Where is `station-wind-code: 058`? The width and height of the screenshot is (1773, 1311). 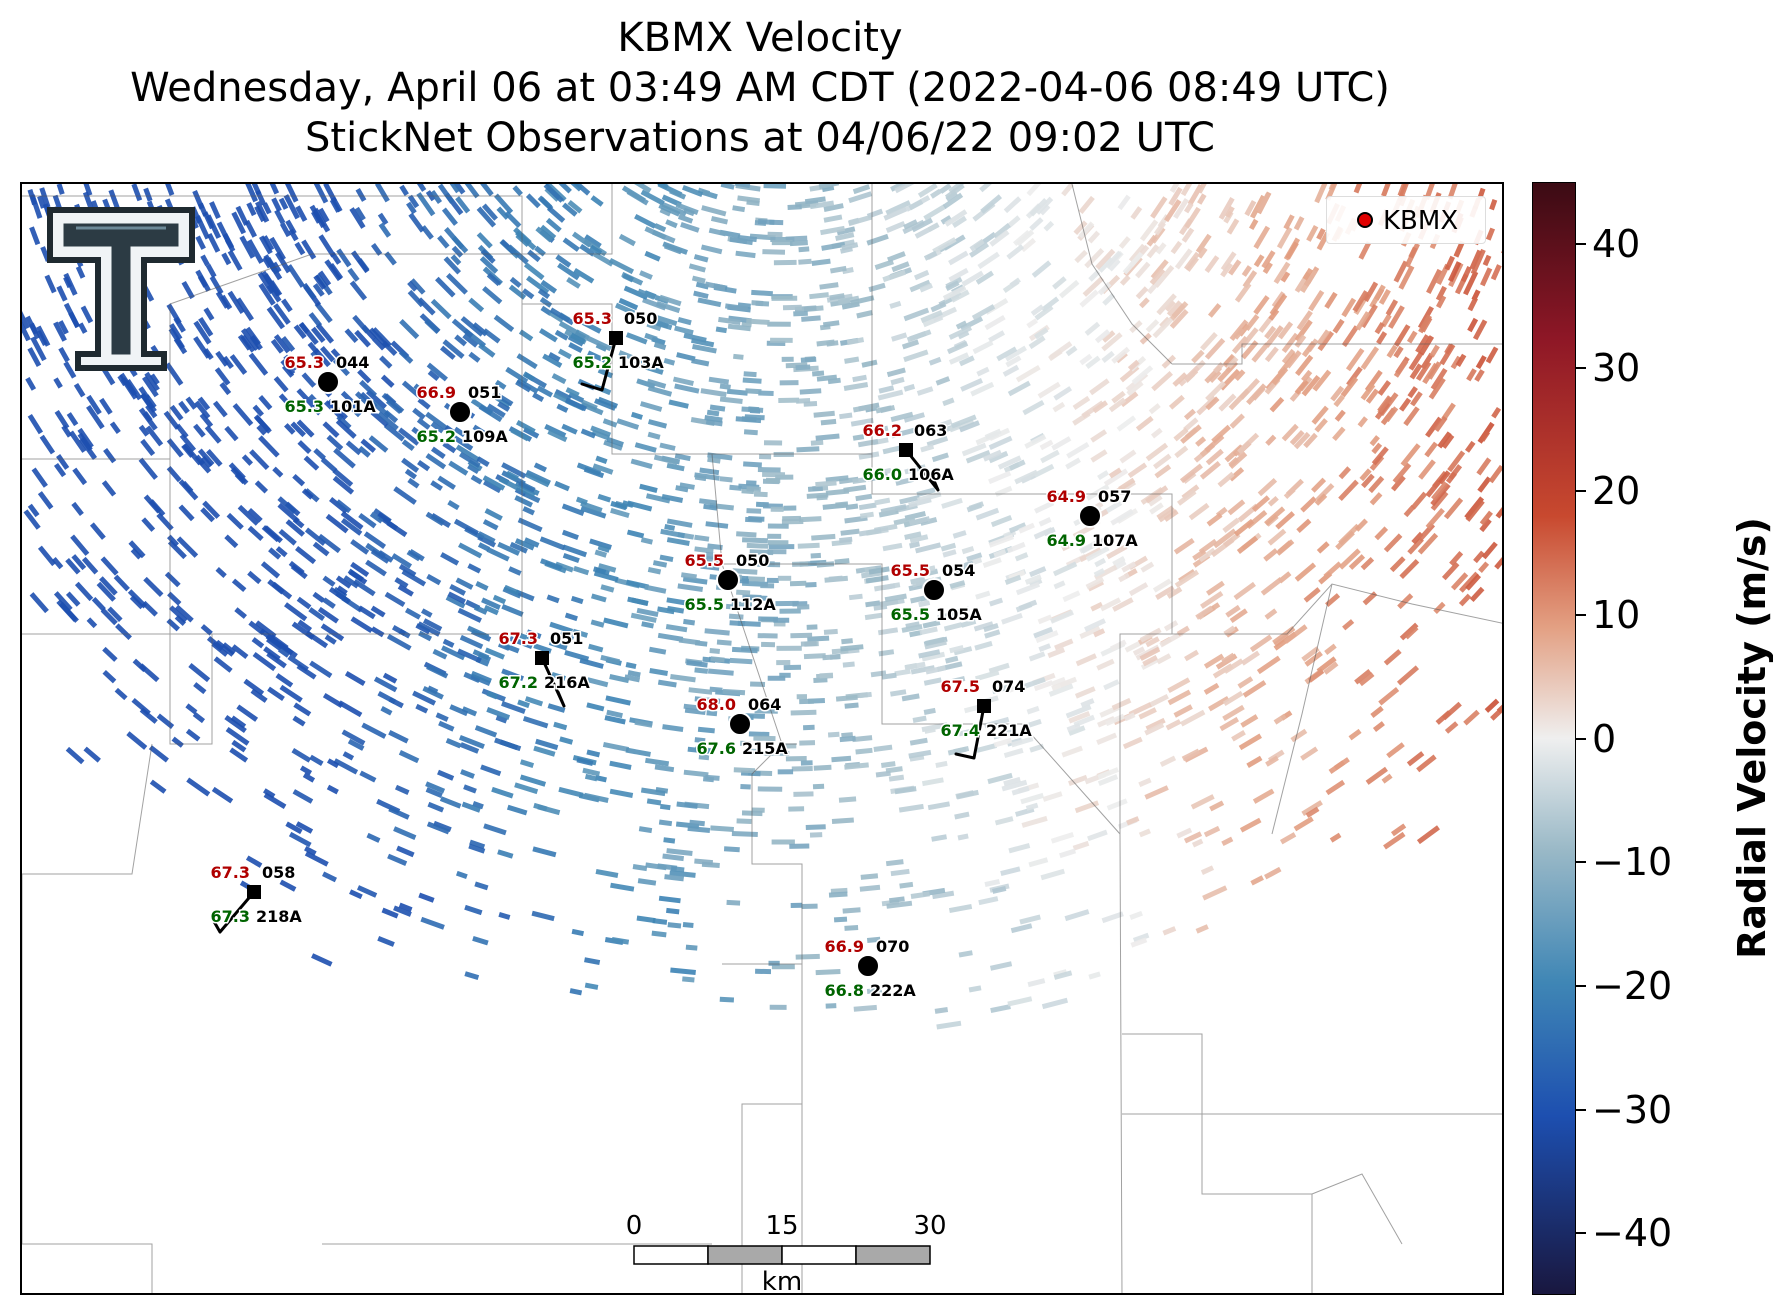
station-wind-code: 058 is located at coordinates (278, 872).